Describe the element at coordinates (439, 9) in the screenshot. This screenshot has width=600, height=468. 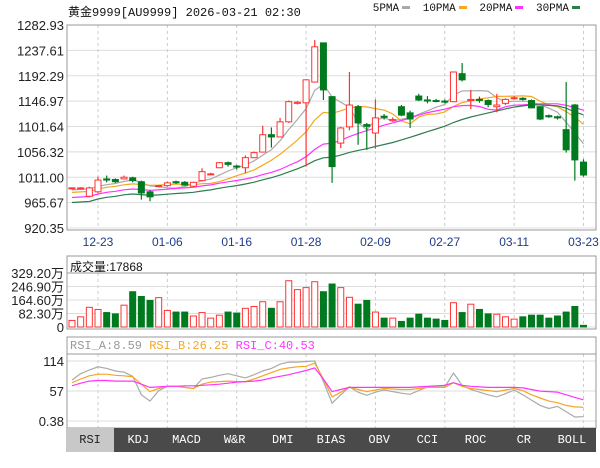
I see `legend-10pma: 10PMA` at that location.